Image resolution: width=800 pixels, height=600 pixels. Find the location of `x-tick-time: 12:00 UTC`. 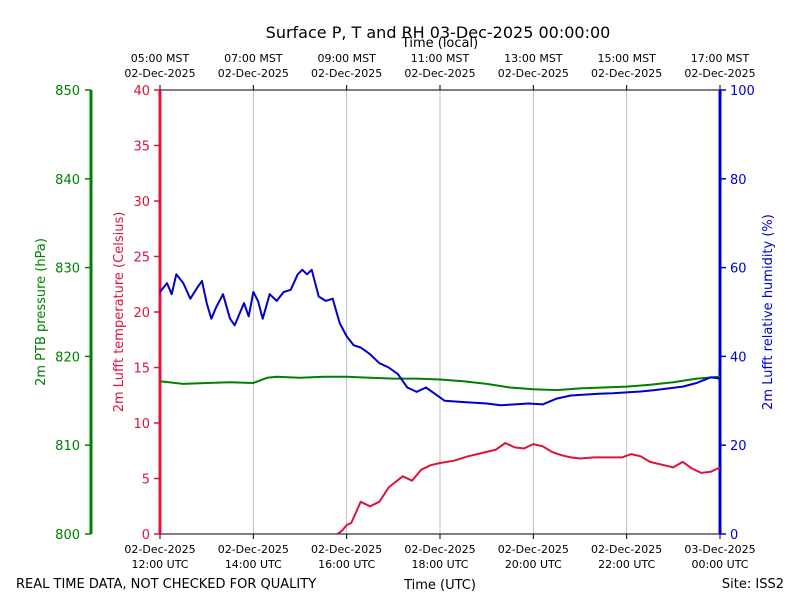

x-tick-time: 12:00 UTC is located at coordinates (159, 564).